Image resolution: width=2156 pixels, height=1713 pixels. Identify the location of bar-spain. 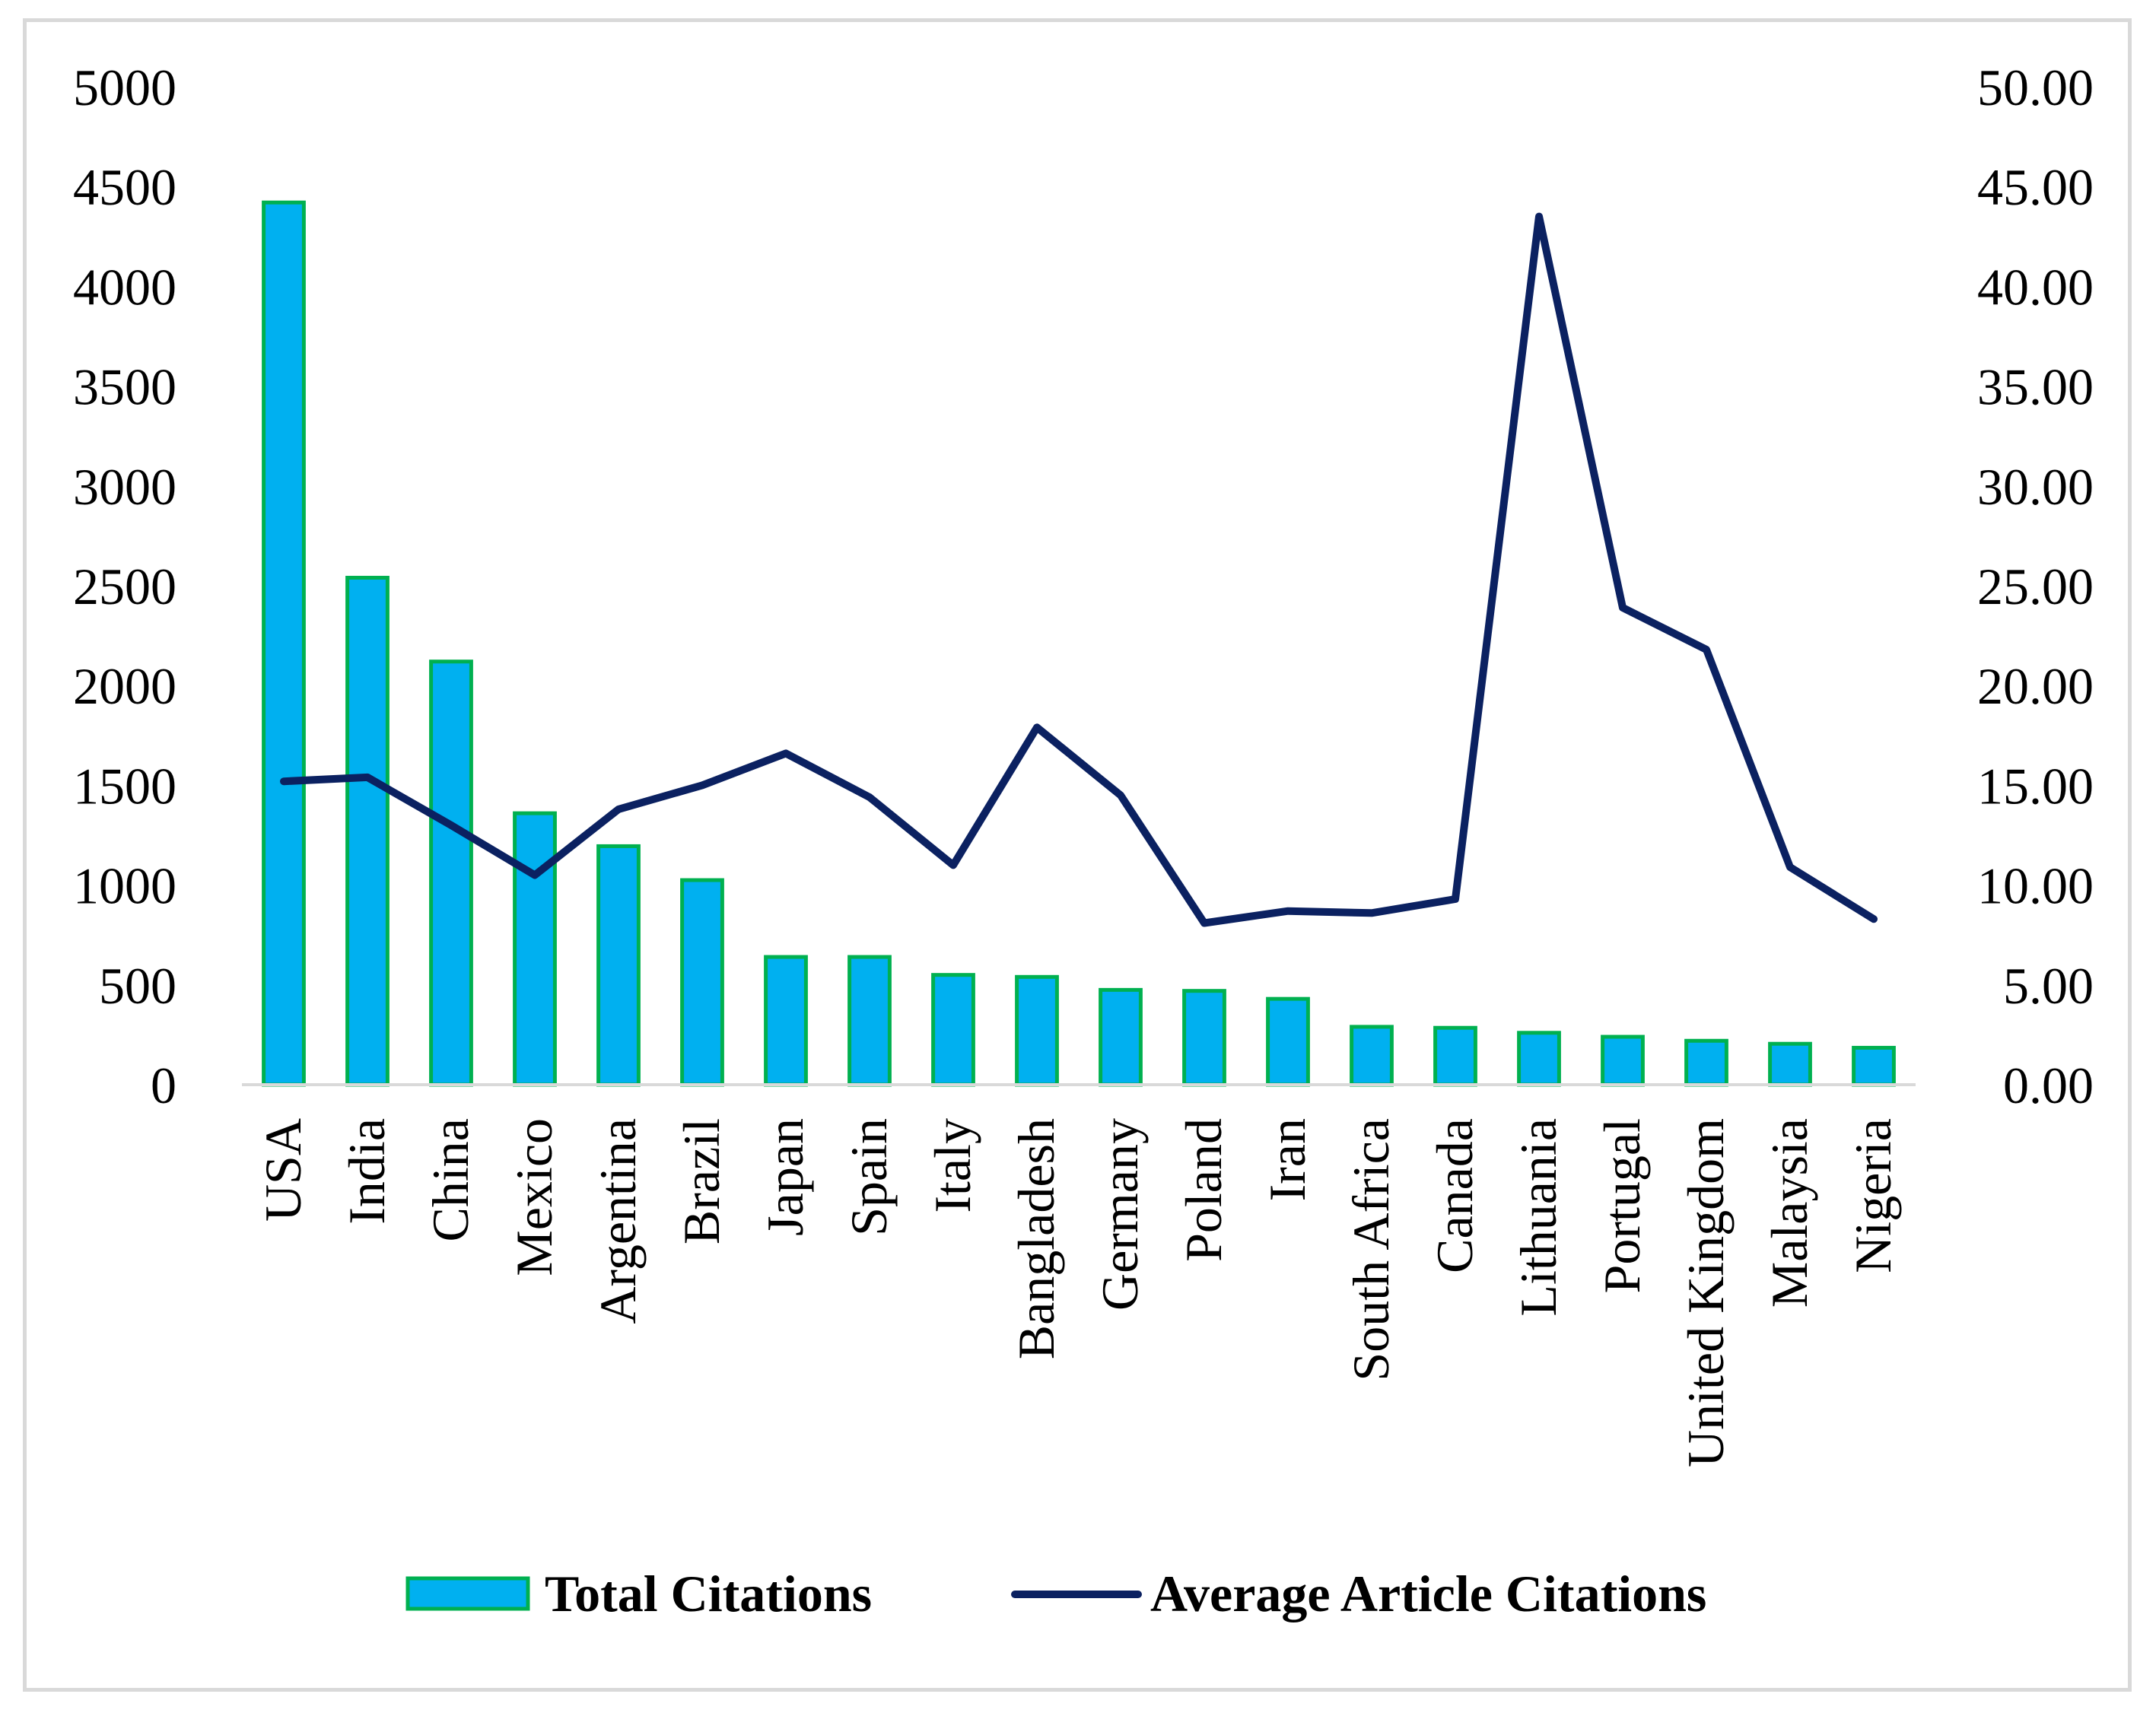
(869, 1021).